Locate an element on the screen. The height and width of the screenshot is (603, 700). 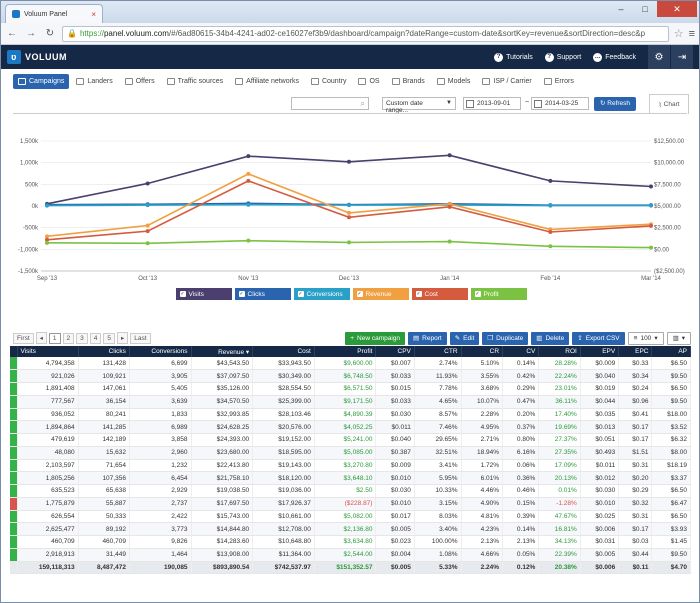
column-header-roi: ROI is located at coordinates (559, 351).